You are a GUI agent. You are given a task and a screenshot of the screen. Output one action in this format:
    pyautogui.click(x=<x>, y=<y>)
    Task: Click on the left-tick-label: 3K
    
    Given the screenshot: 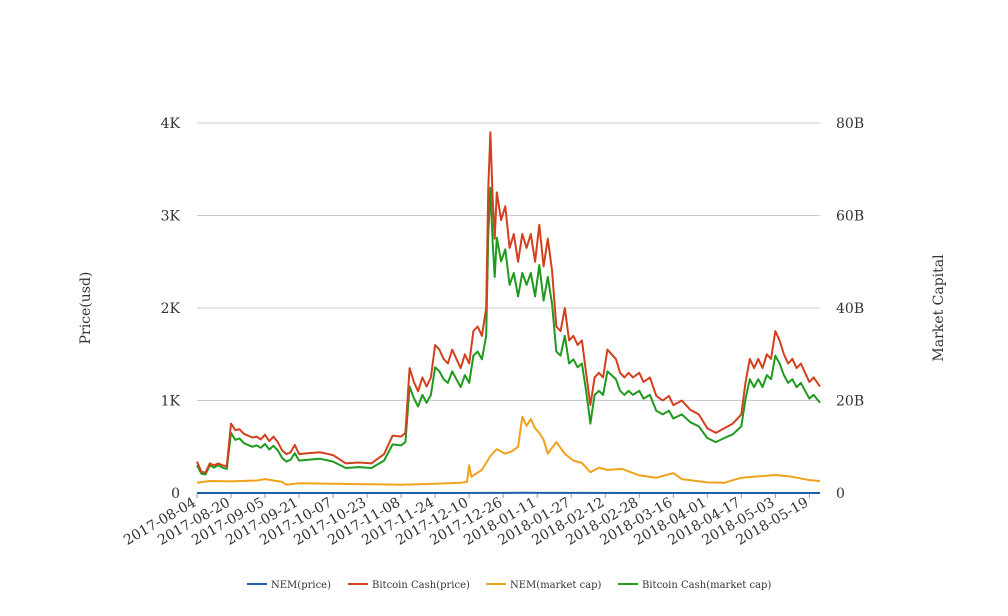 What is the action you would take?
    pyautogui.click(x=171, y=217)
    